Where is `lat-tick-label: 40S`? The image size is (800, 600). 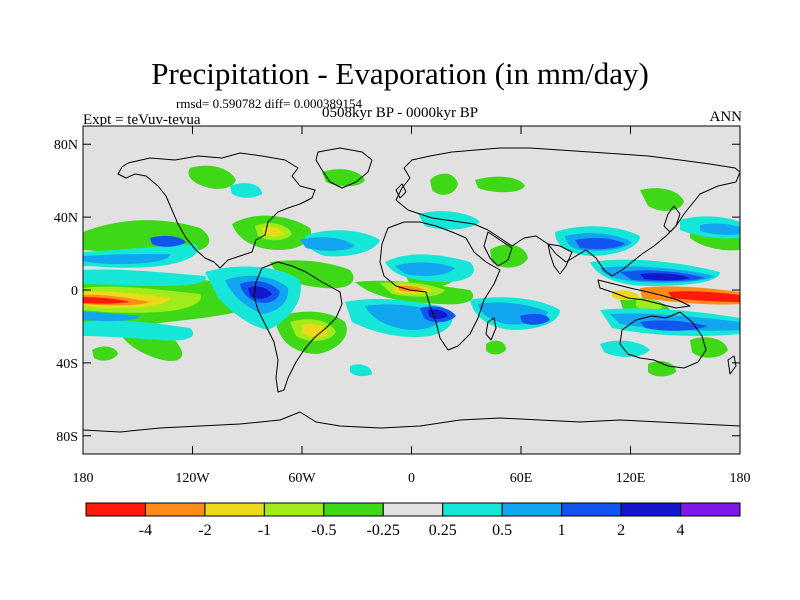
lat-tick-label: 40S is located at coordinates (67, 364).